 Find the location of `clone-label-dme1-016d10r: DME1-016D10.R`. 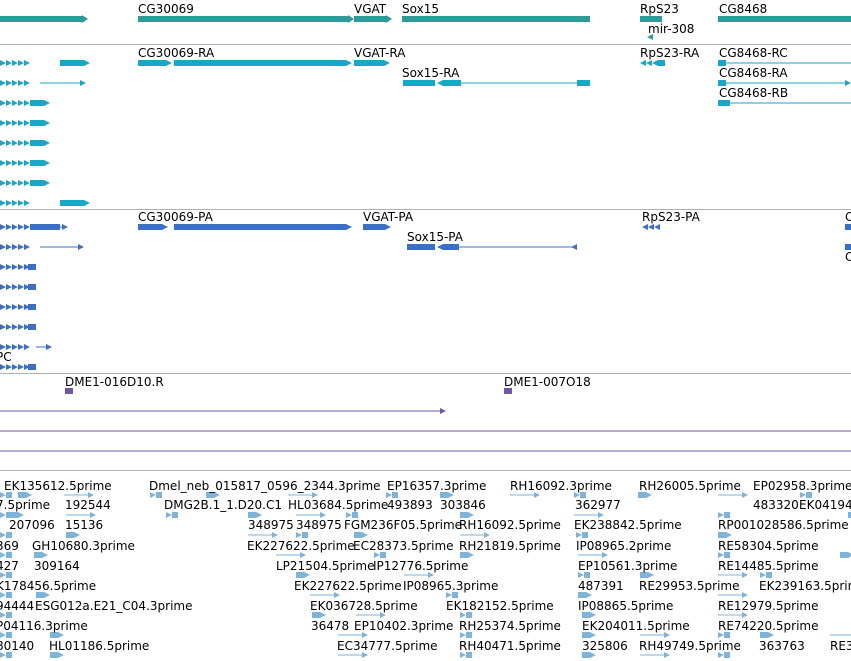

clone-label-dme1-016d10r: DME1-016D10.R is located at coordinates (114, 382).